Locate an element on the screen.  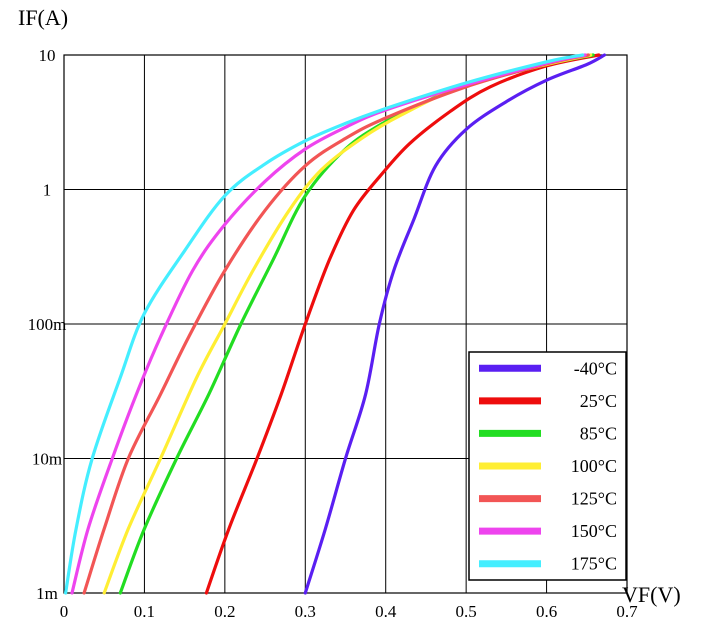
legend-label: 175°C is located at coordinates (594, 564).